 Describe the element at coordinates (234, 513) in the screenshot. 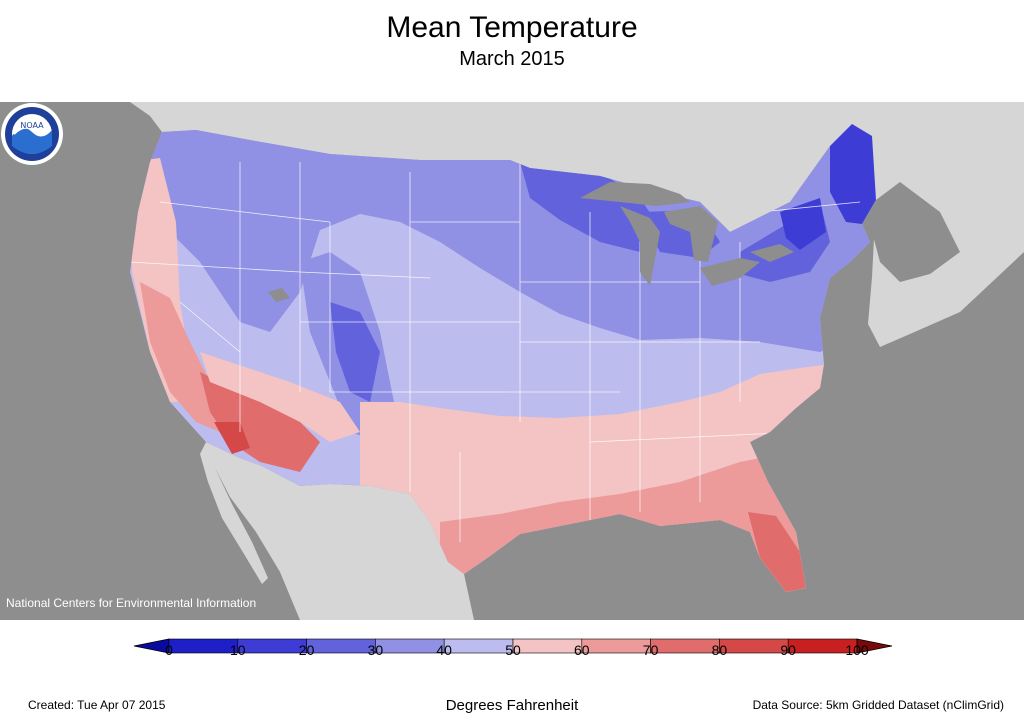

I see `baja-peninsula` at that location.